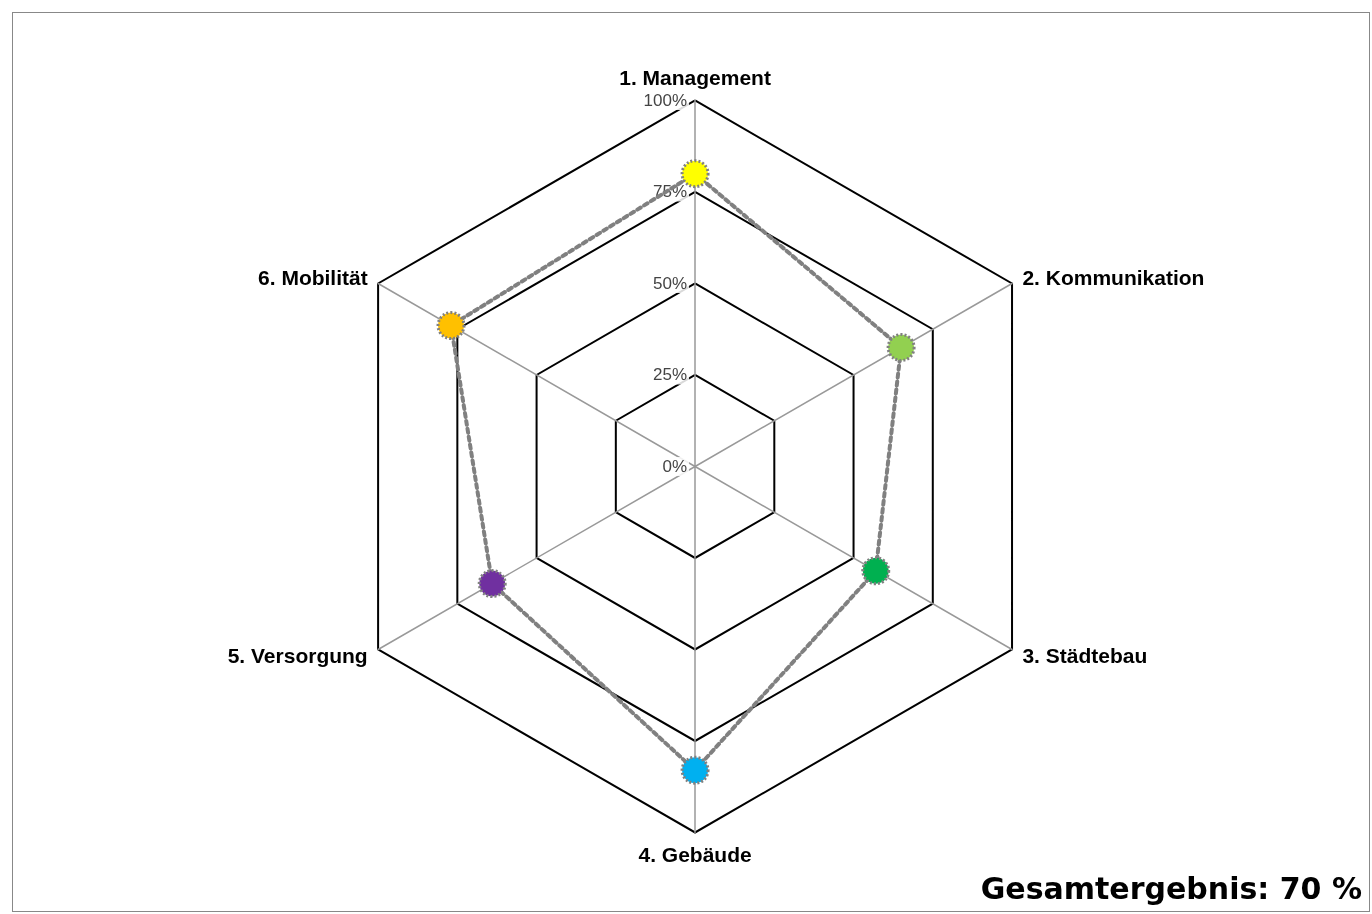 This screenshot has width=1372, height=914. I want to click on spoke-label: 1. Management, so click(695, 78).